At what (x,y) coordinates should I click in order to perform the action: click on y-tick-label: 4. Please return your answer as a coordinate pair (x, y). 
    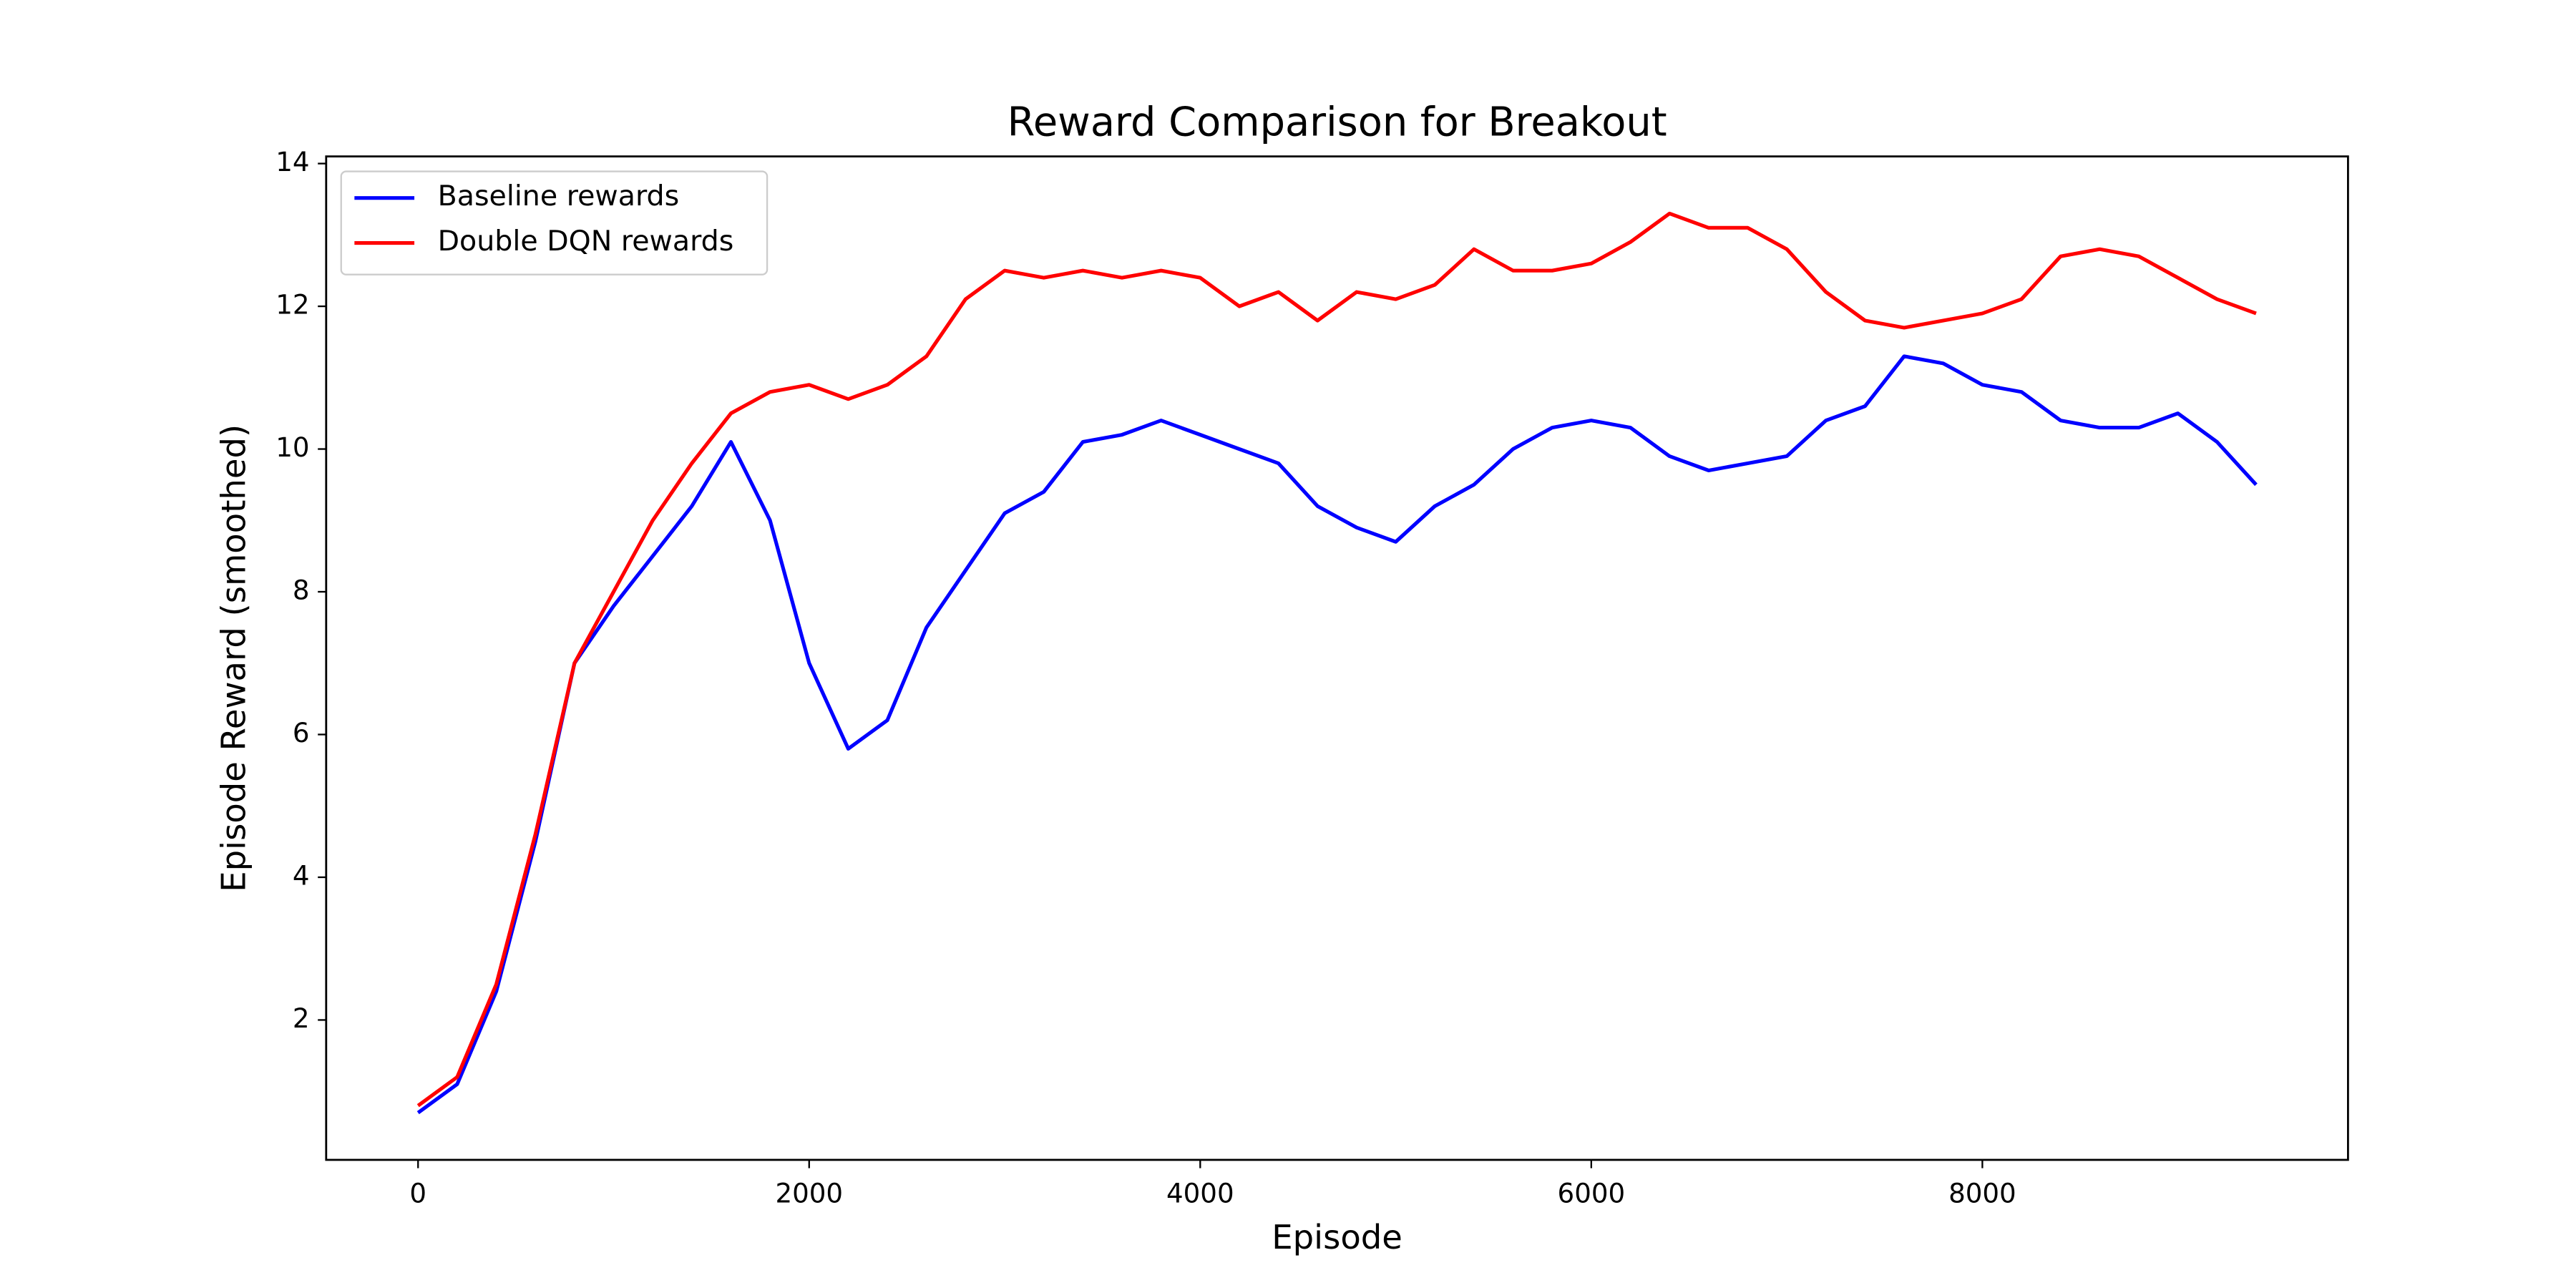
    Looking at the image, I should click on (301, 875).